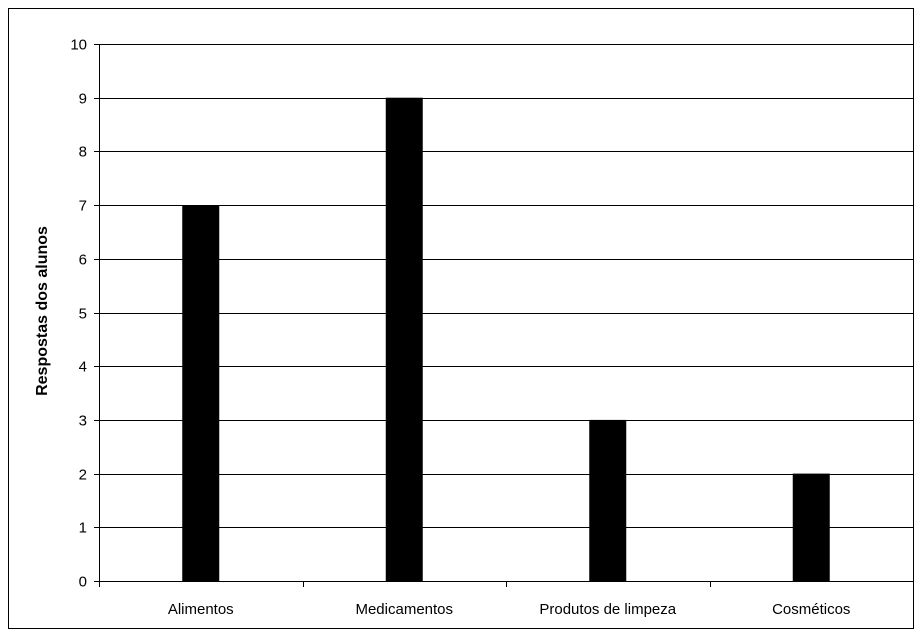 The width and height of the screenshot is (922, 642). Describe the element at coordinates (83, 206) in the screenshot. I see `y-tick-label: 7` at that location.